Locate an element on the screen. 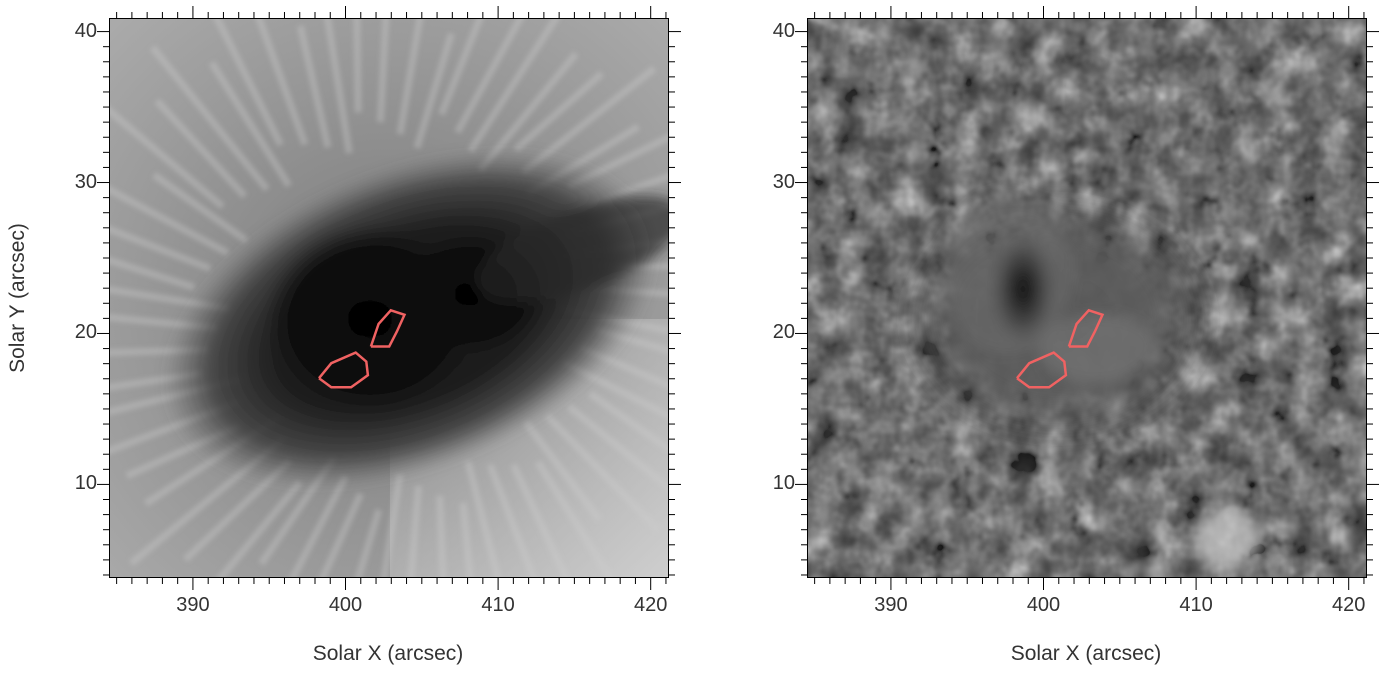  y-tick-left-30: 30 is located at coordinates (85, 181).